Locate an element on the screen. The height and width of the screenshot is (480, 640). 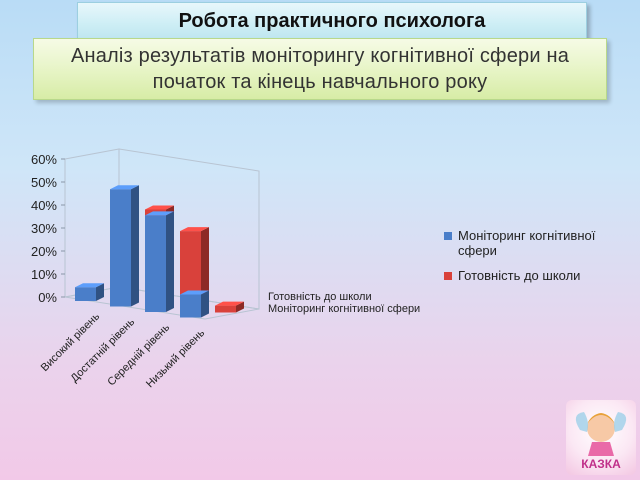
slide-title-box: Робота практичного психолога is located at coordinates (332, 21).